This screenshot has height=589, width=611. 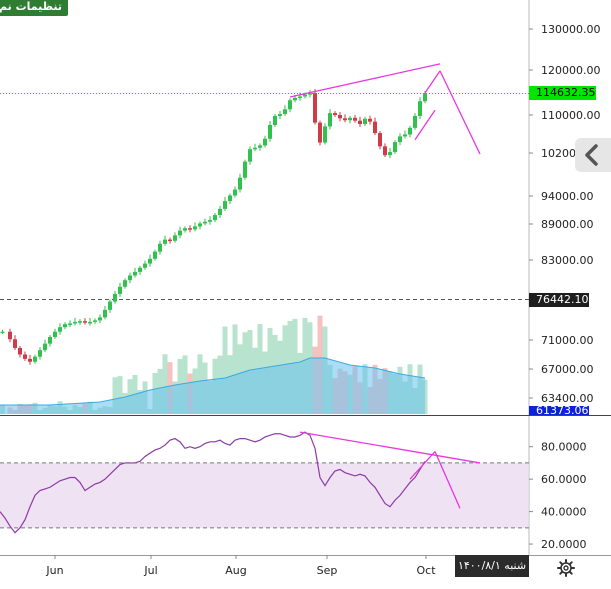 What do you see at coordinates (559, 410) in the screenshot?
I see `moving-average-label: 61373.06` at bounding box center [559, 410].